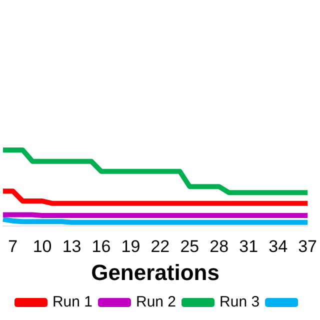 This screenshot has height=320, width=320. Describe the element at coordinates (72, 302) in the screenshot. I see `legend-label: Run 1` at that location.